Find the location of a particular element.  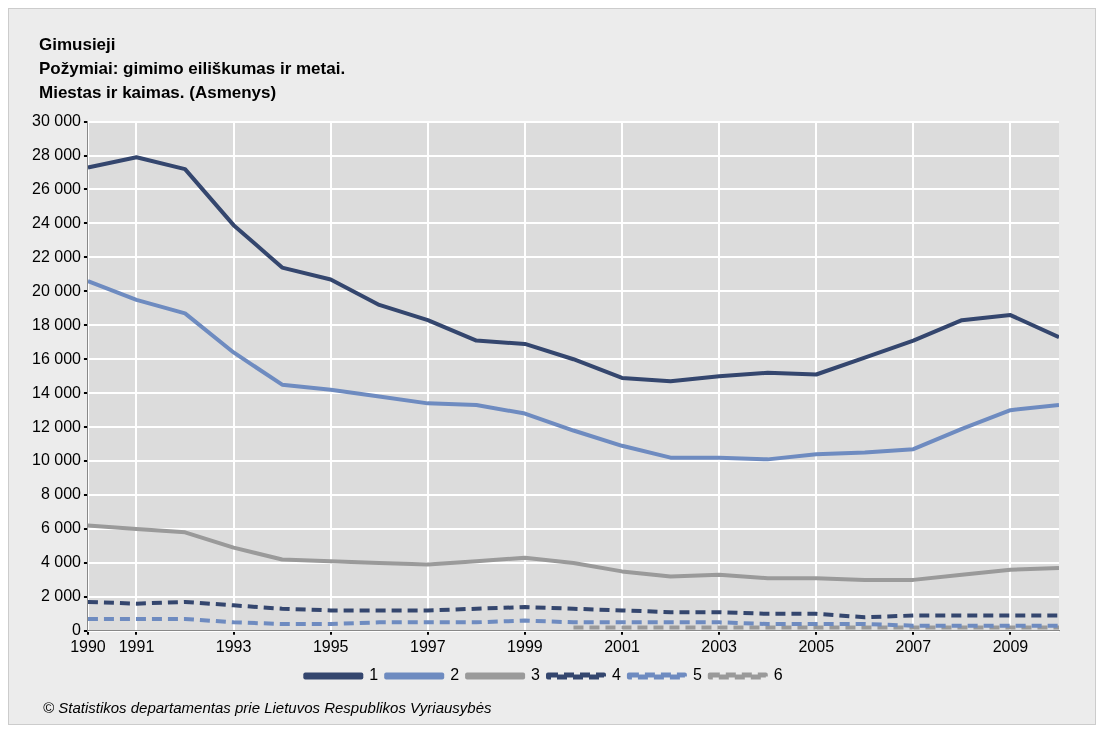

x-tick-label: 1995 is located at coordinates (330, 646).